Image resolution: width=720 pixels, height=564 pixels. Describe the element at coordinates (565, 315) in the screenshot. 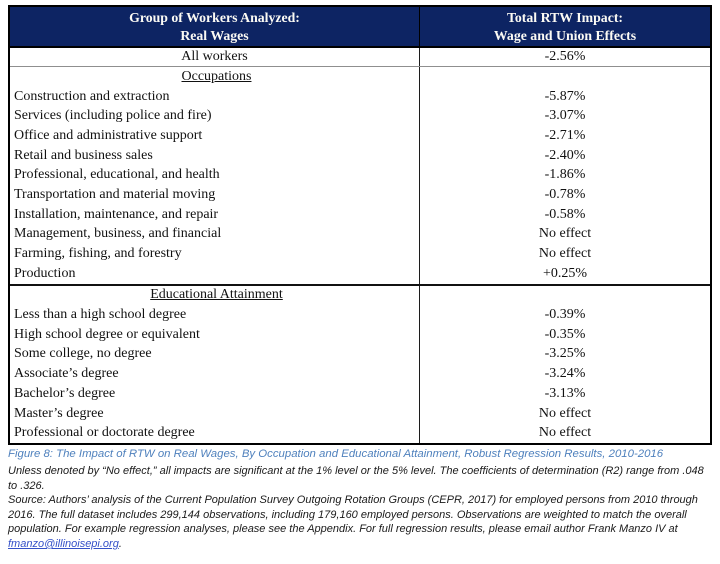

I see `impact-cell: -0.39%` at that location.